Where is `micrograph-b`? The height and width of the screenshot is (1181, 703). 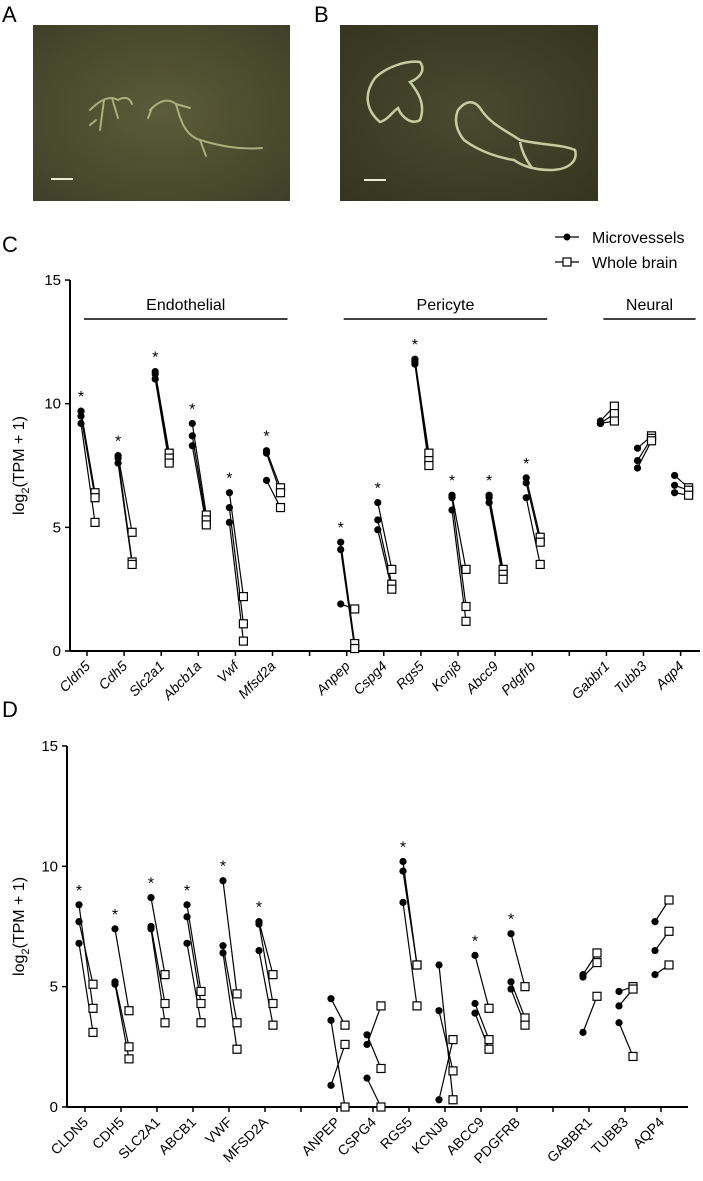 micrograph-b is located at coordinates (469, 113).